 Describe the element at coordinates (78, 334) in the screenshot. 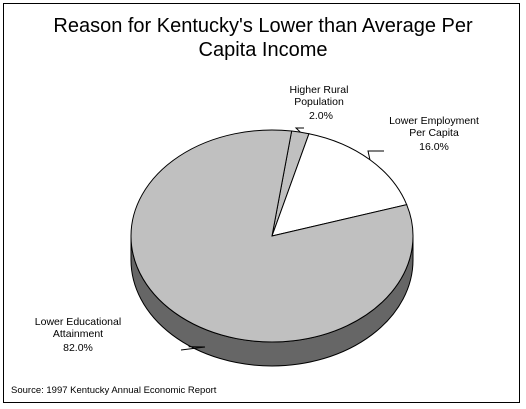

I see `slice-label-2-line-1: Attainment` at that location.